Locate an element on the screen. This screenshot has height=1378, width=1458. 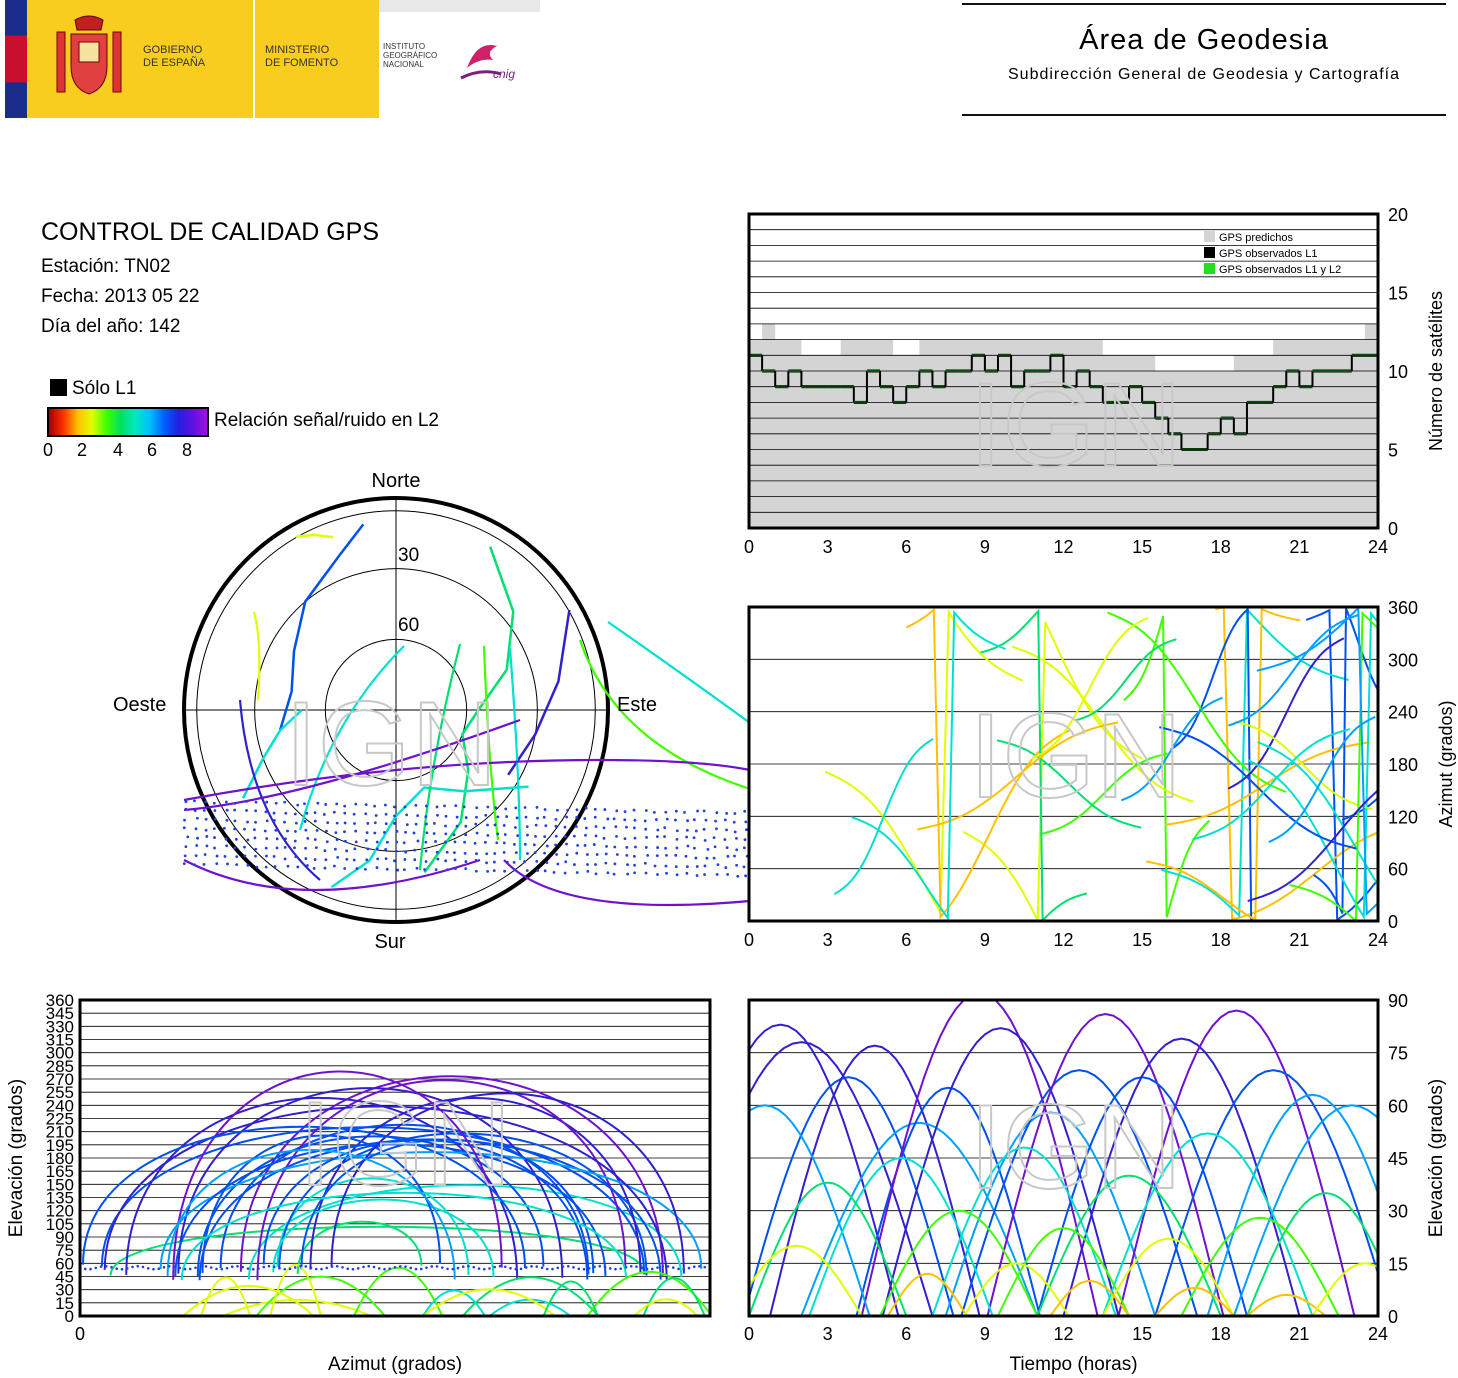
y-tick-label: 20 is located at coordinates (1398, 215).